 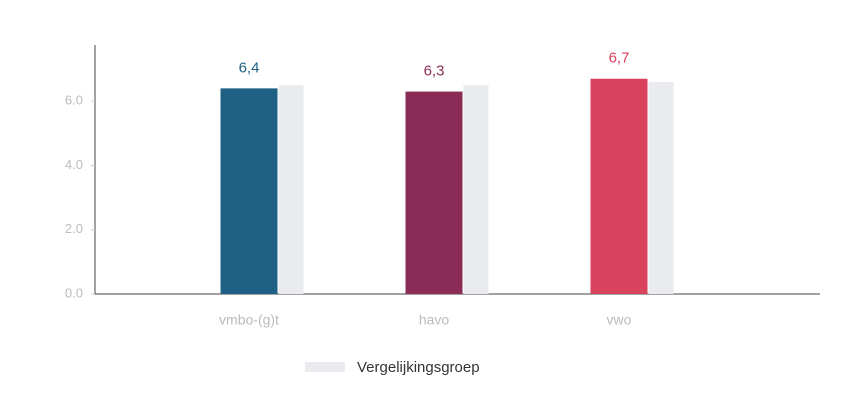 I want to click on legend-label: Vergelijkingsgroep, so click(x=418, y=367).